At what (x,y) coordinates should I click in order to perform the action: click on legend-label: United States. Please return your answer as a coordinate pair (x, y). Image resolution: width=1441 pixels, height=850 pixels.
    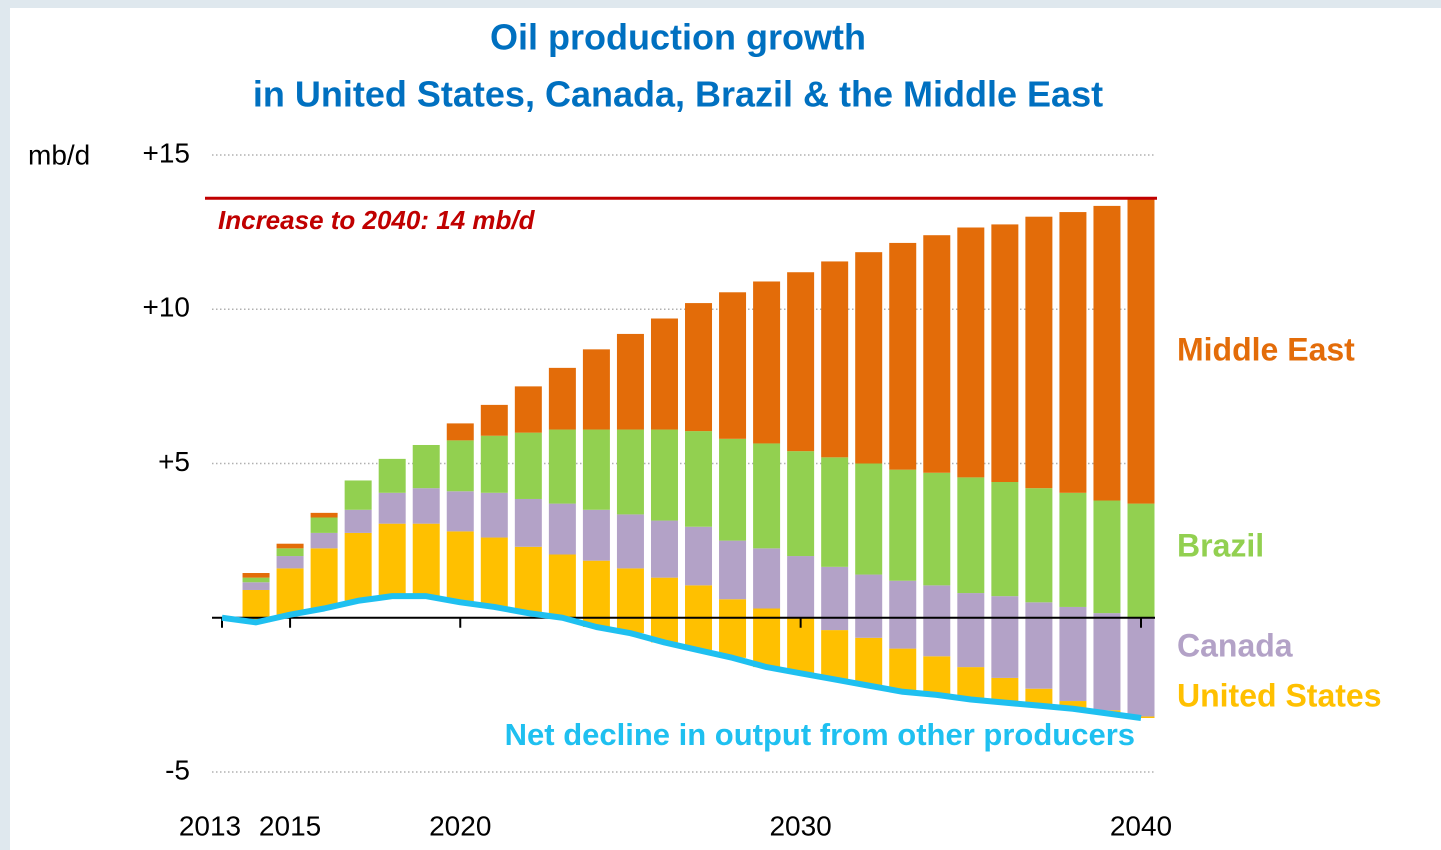
    Looking at the image, I should click on (1279, 695).